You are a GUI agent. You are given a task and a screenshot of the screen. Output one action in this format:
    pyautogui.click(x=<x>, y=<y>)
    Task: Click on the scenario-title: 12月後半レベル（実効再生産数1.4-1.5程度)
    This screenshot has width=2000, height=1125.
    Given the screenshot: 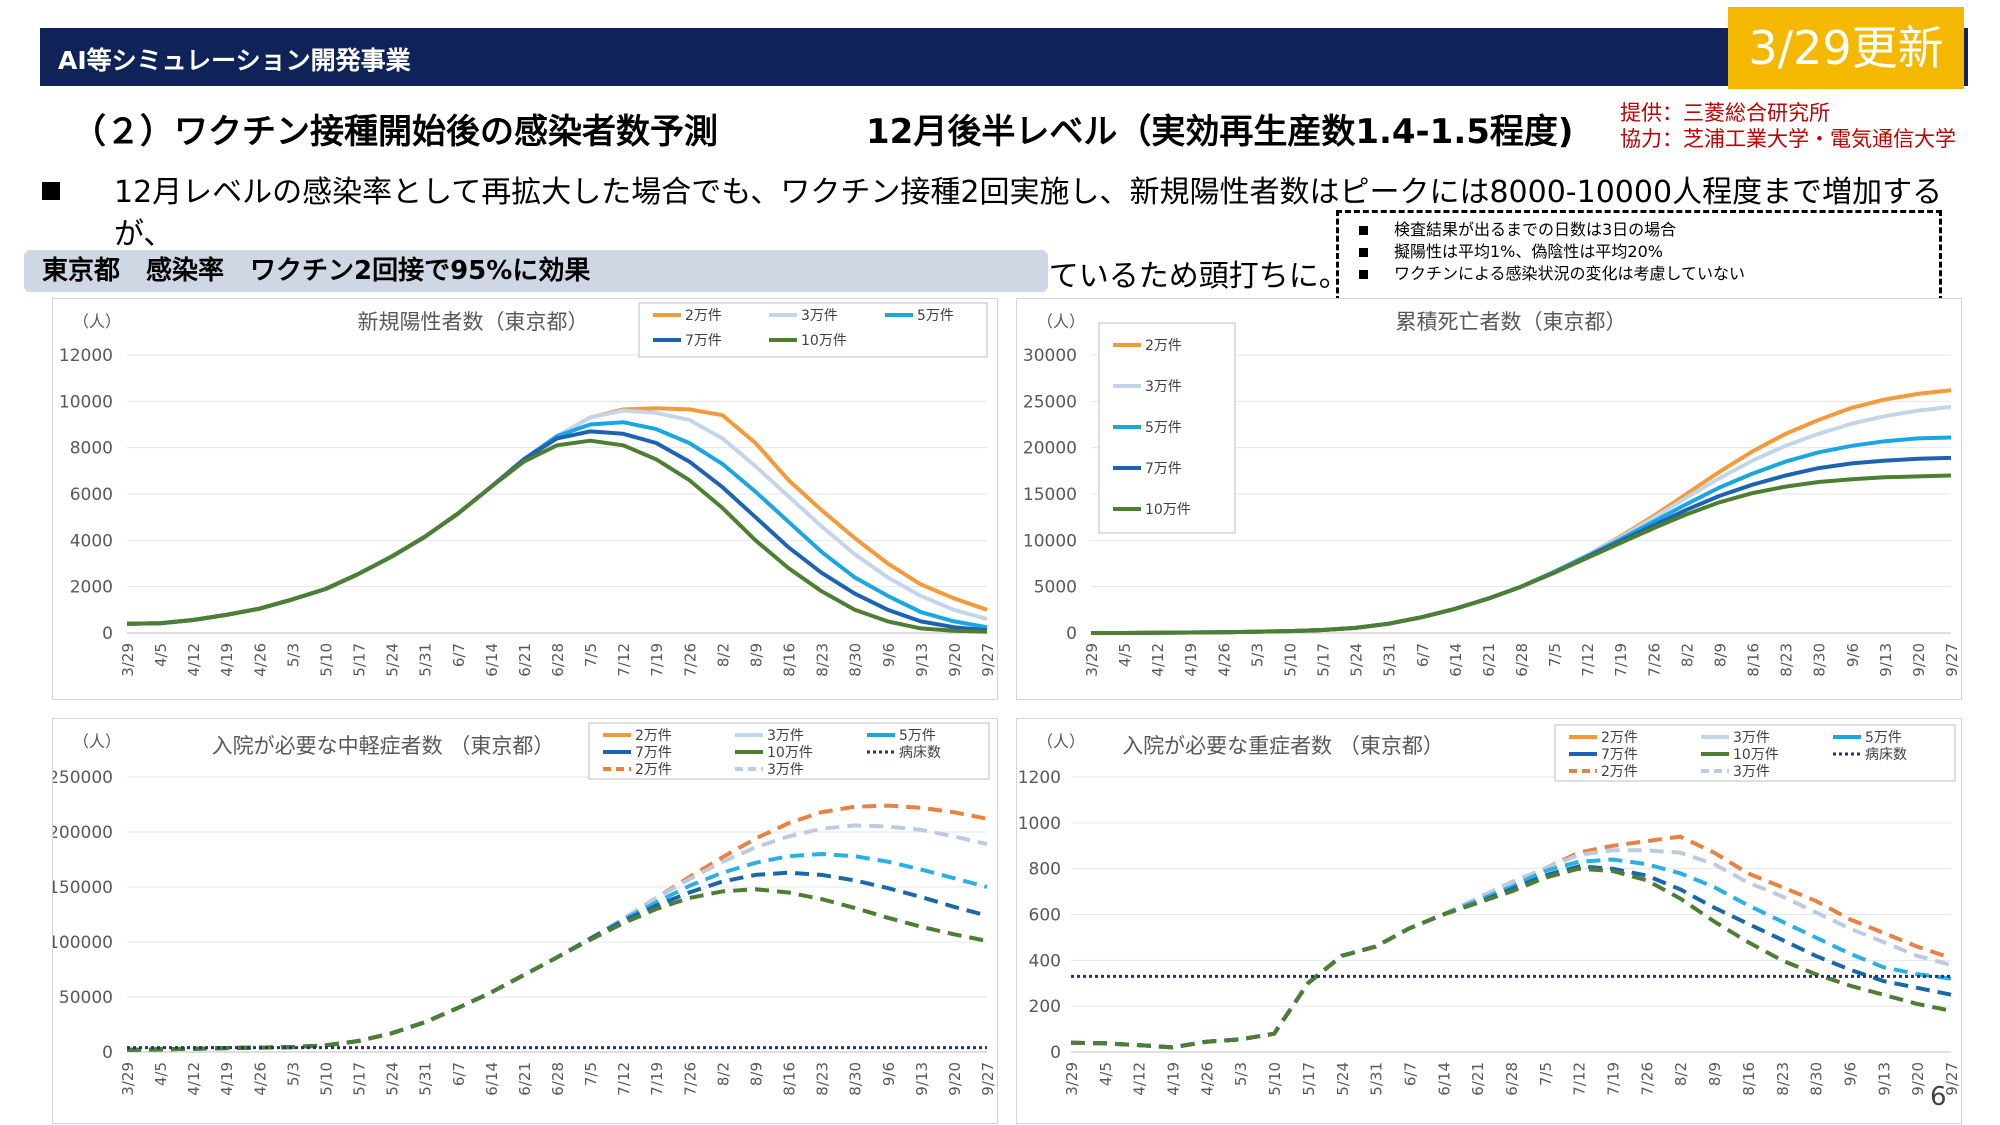 What is the action you would take?
    pyautogui.click(x=1220, y=132)
    